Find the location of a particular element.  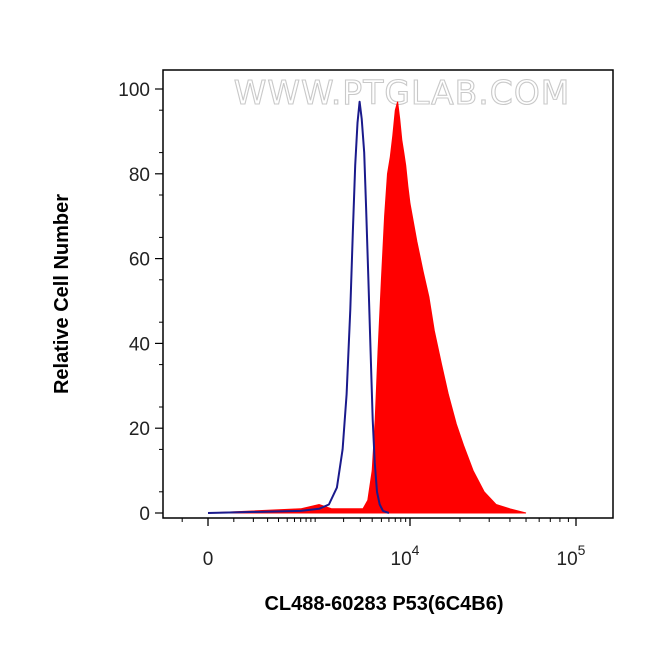

watermark: WWW.PTGLAB.COM is located at coordinates (402, 92).